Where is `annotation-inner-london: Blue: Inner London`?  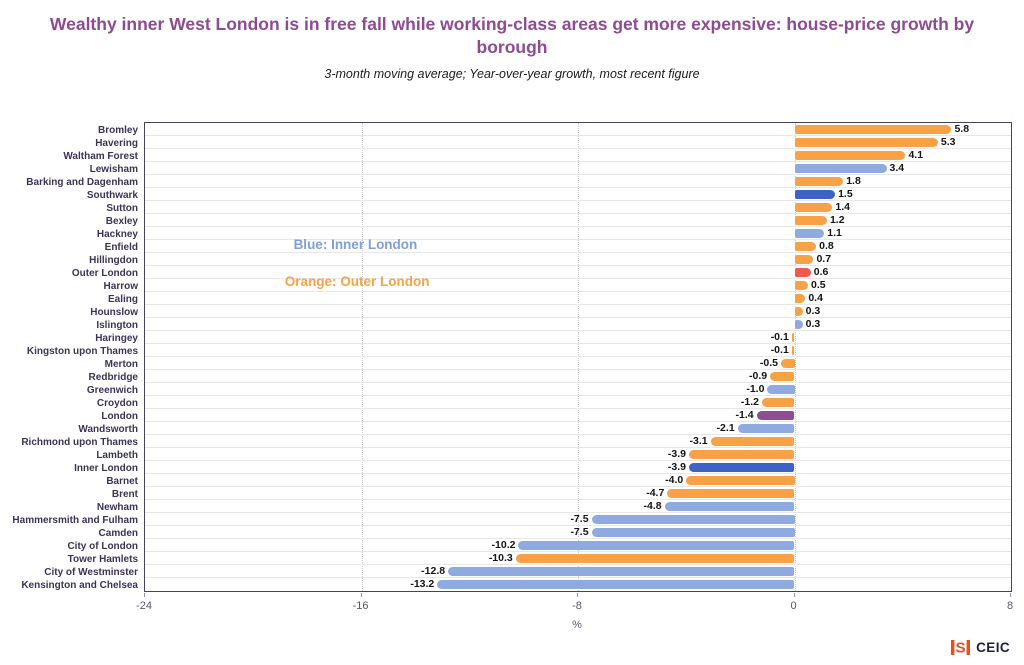 annotation-inner-london: Blue: Inner London is located at coordinates (355, 244).